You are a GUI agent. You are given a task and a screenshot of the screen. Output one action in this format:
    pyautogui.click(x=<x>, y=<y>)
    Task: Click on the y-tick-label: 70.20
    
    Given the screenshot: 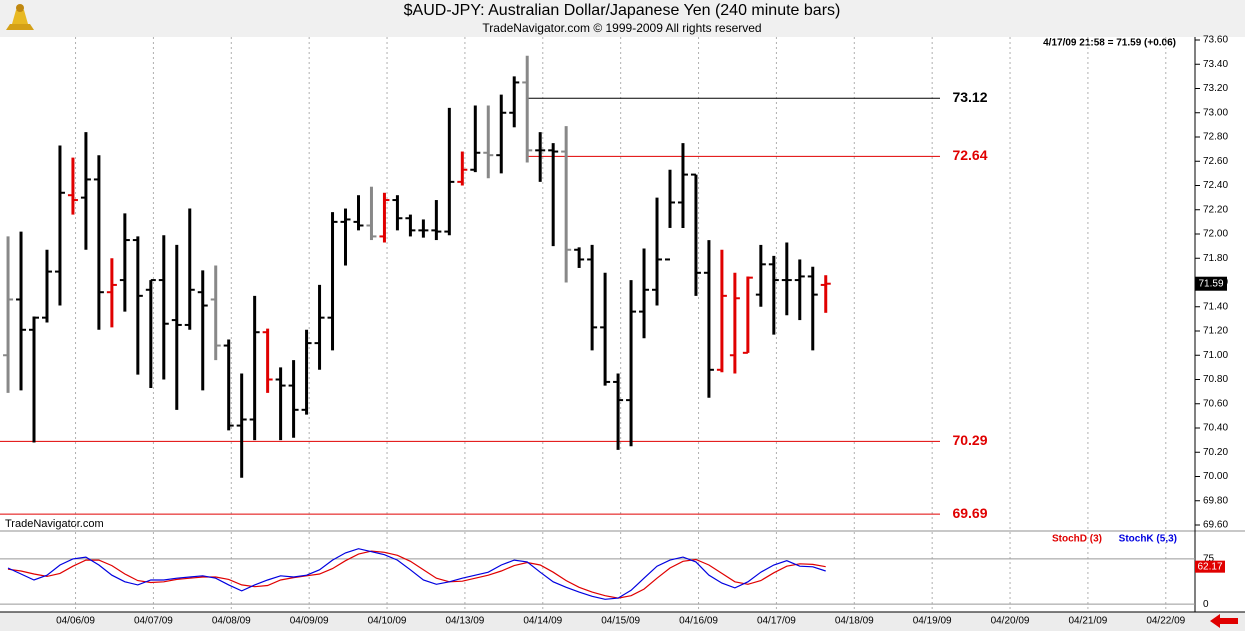 What is the action you would take?
    pyautogui.click(x=1215, y=452)
    